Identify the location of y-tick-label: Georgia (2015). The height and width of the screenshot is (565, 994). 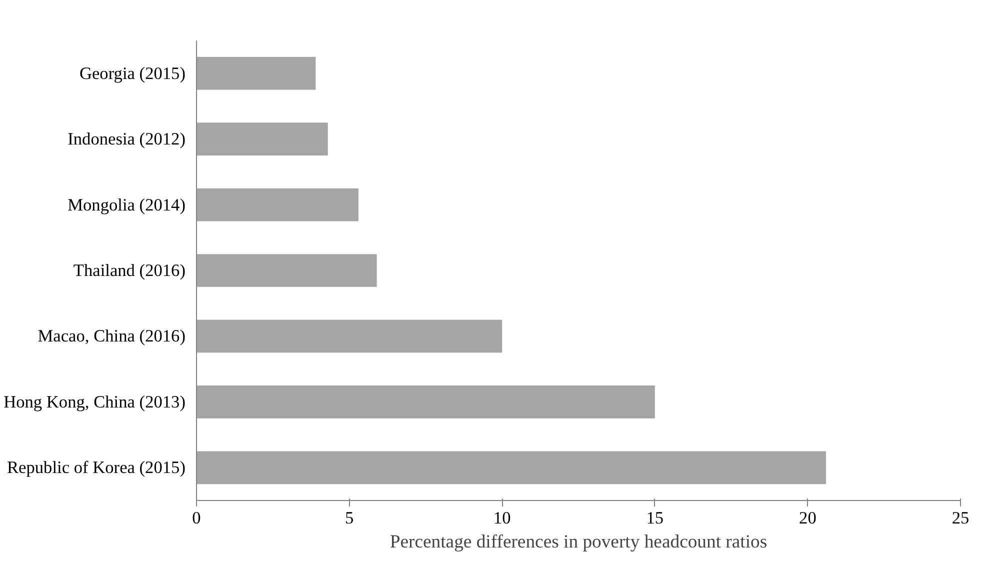
(132, 73).